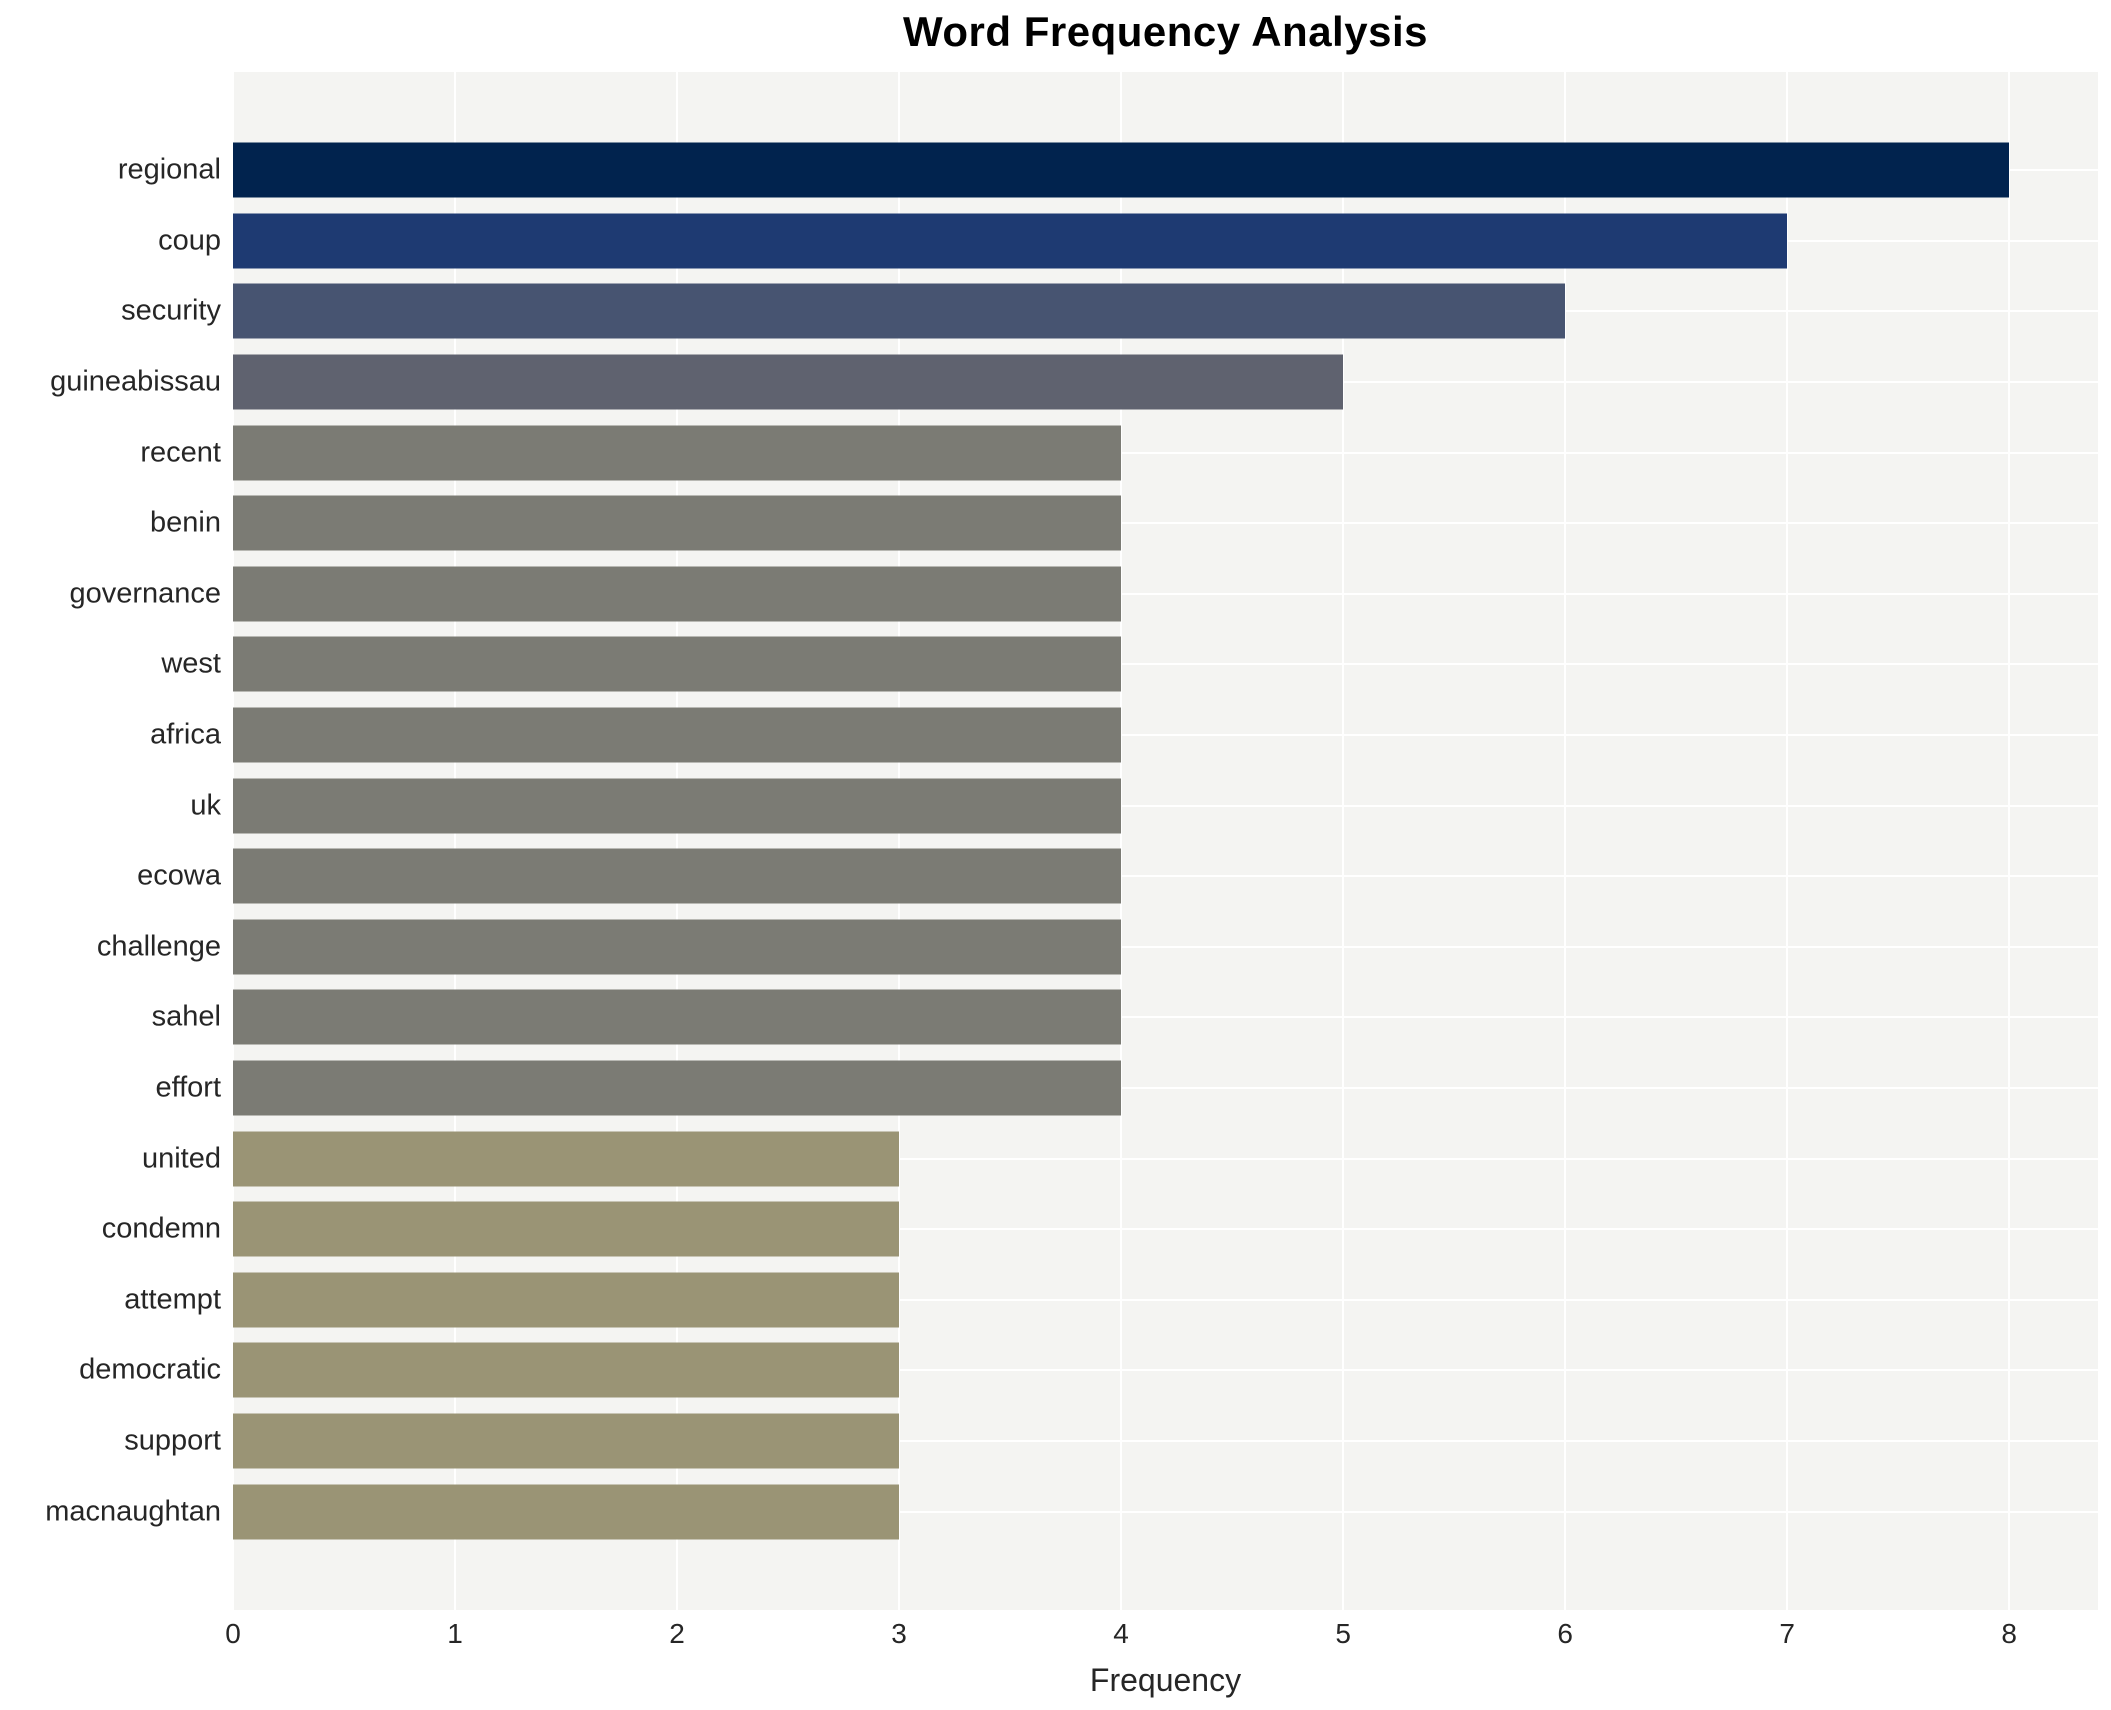  What do you see at coordinates (788, 382) in the screenshot?
I see `bar-guineabissau` at bounding box center [788, 382].